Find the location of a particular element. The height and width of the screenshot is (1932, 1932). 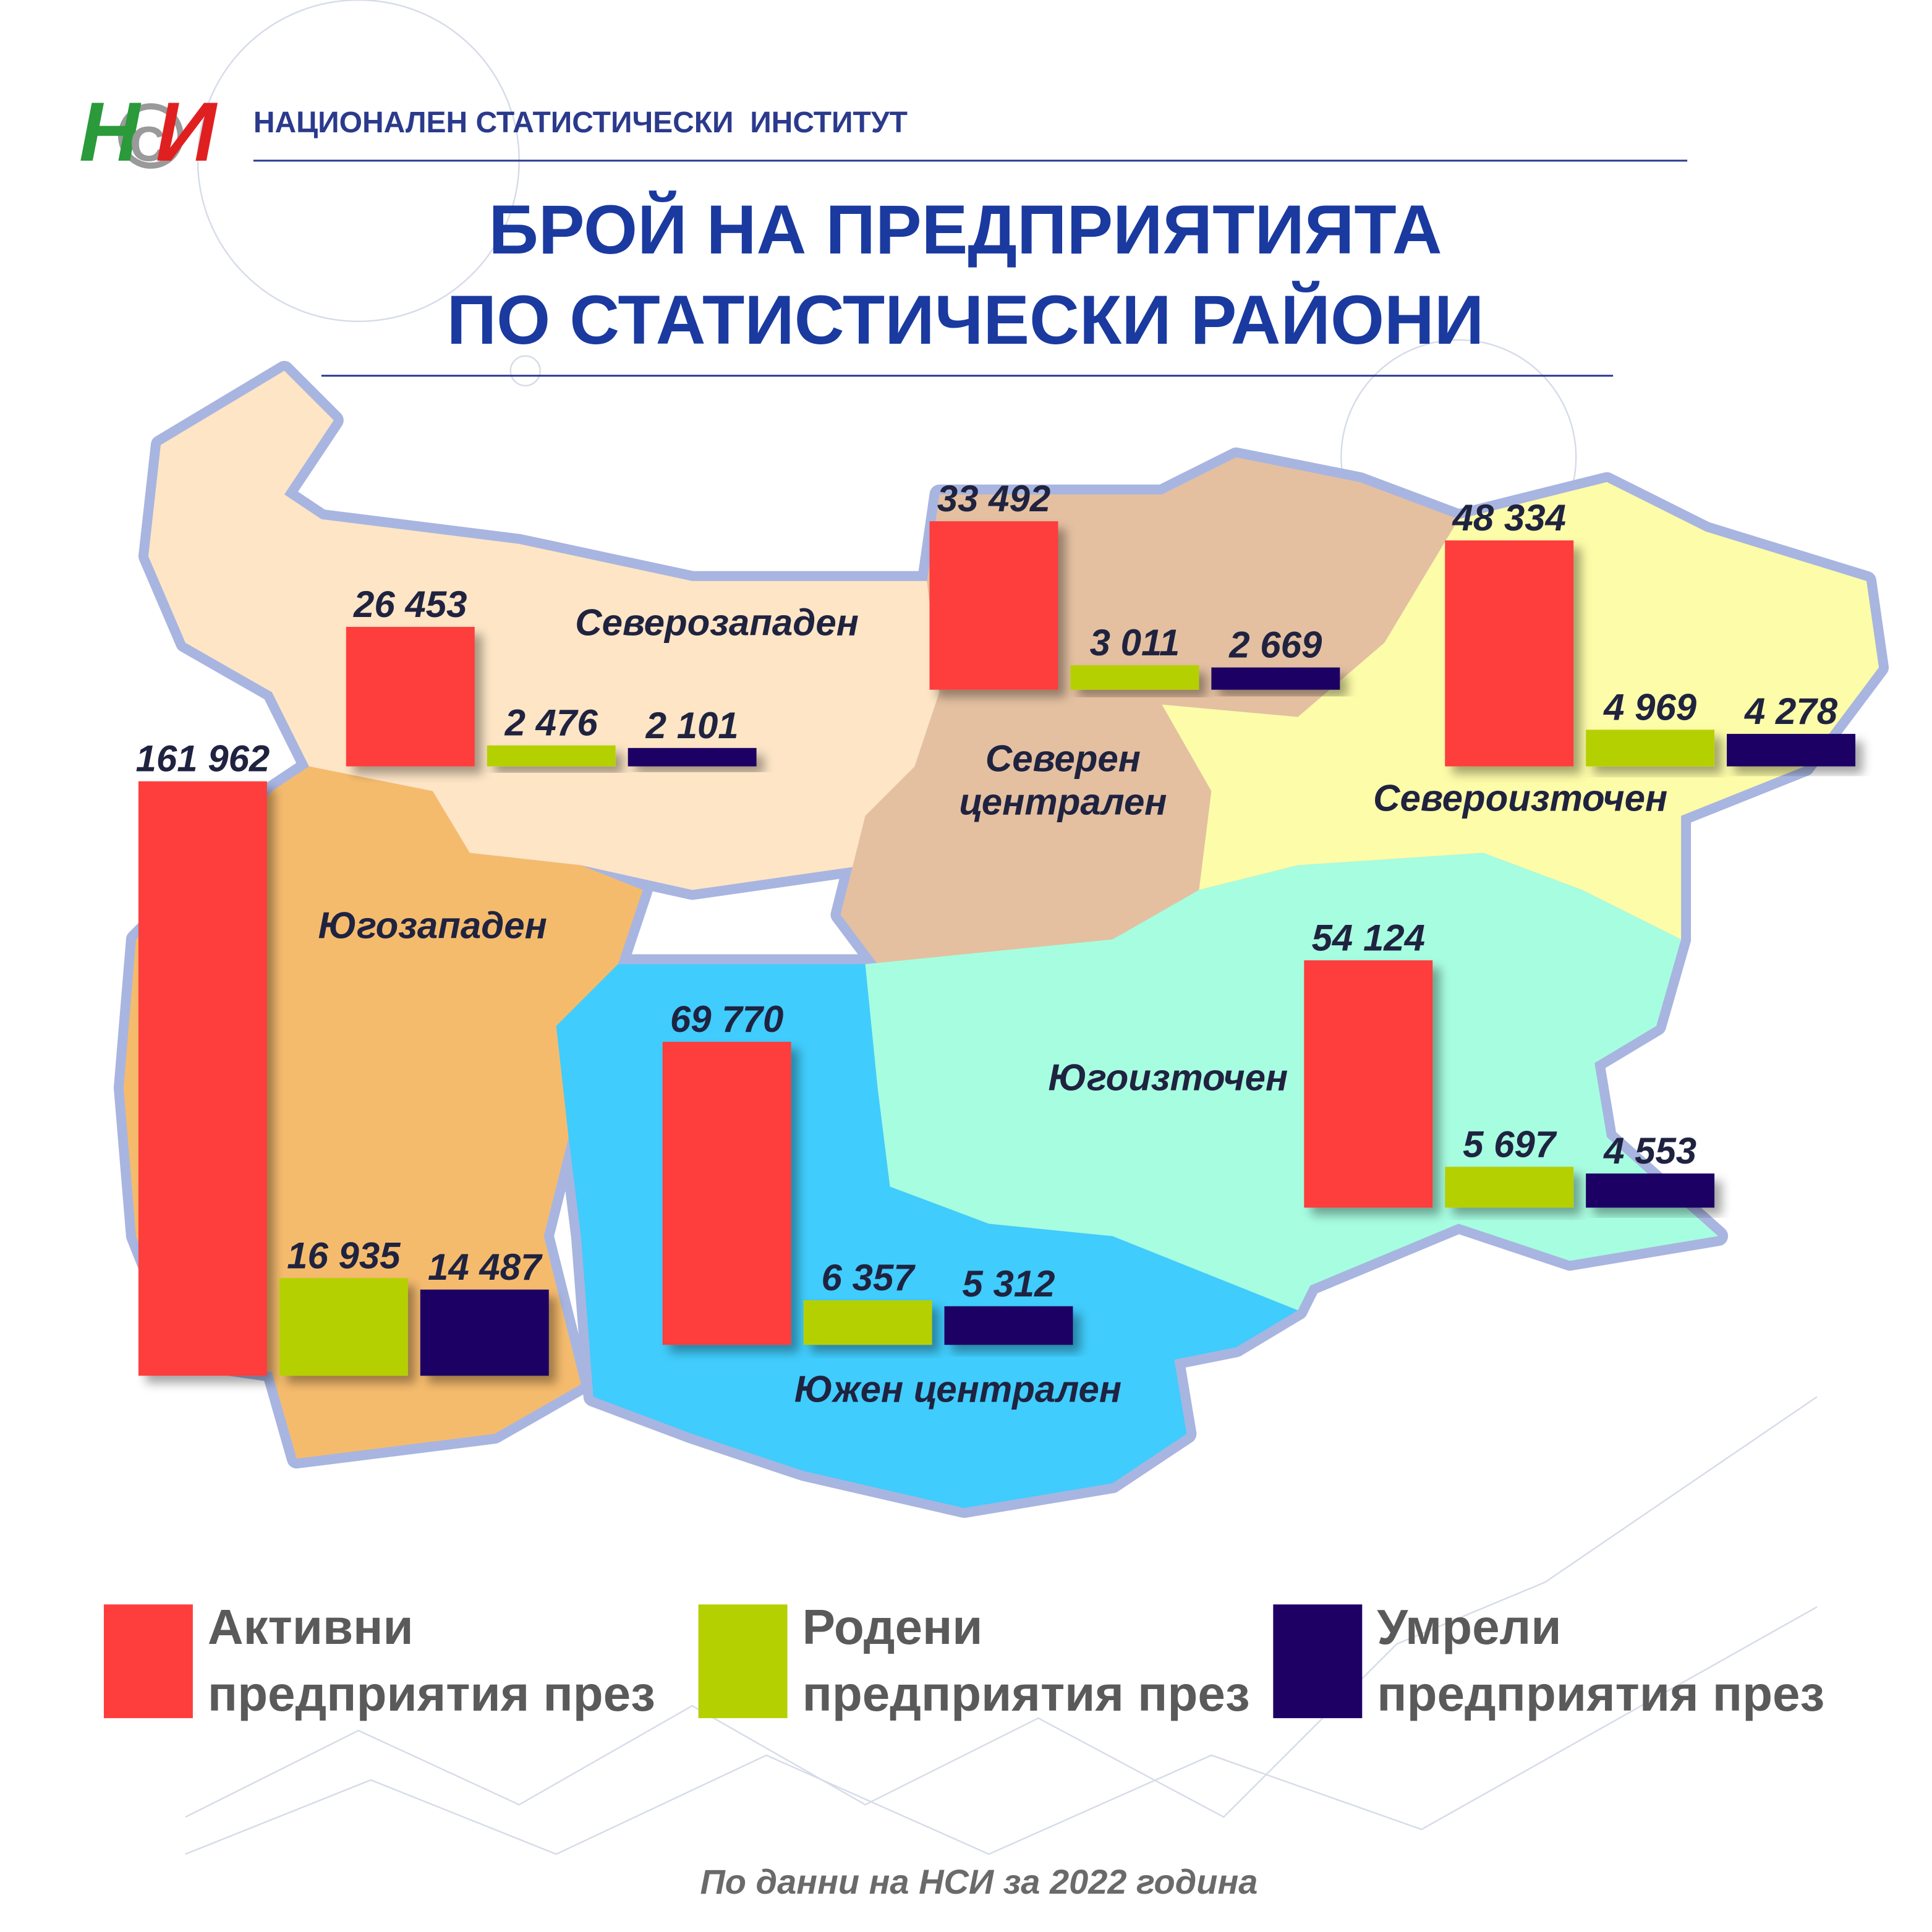

logo-letter: Н is located at coordinates (111, 132).